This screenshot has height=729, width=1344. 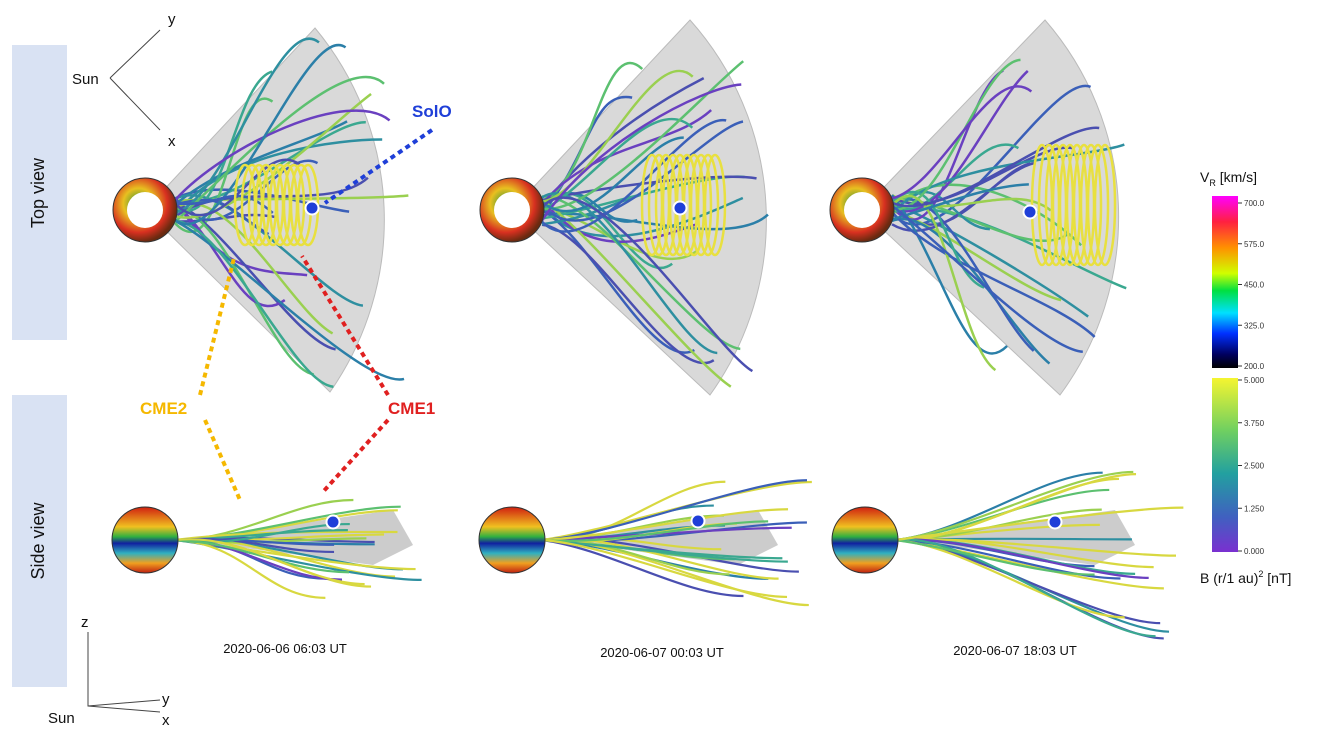 I want to click on cme-surface, so click(x=1020, y=537).